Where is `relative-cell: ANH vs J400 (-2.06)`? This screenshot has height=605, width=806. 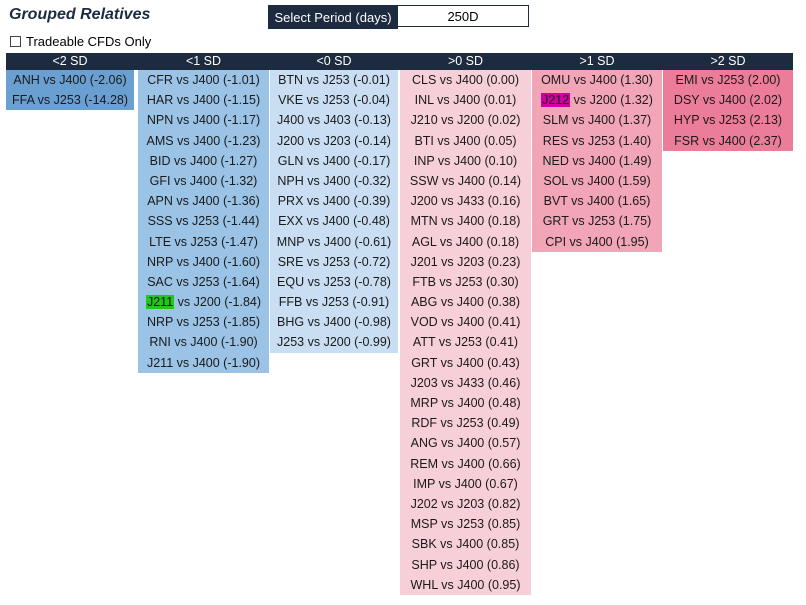 relative-cell: ANH vs J400 (-2.06) is located at coordinates (70, 80).